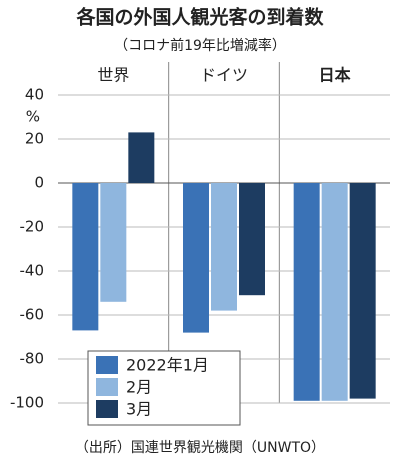 This screenshot has width=400, height=467. Describe the element at coordinates (139, 387) in the screenshot. I see `legend-label: 2月` at that location.